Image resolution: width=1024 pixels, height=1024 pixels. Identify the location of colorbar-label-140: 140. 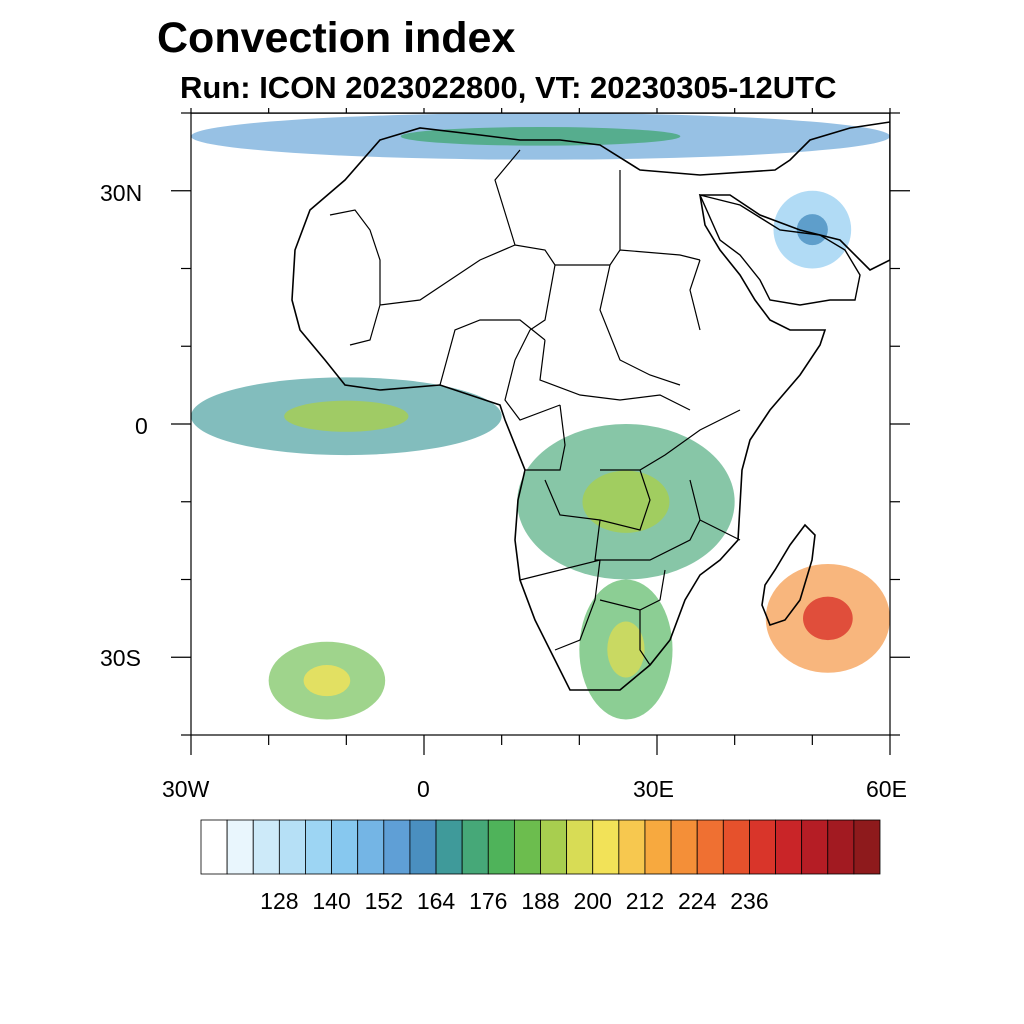
(331, 901).